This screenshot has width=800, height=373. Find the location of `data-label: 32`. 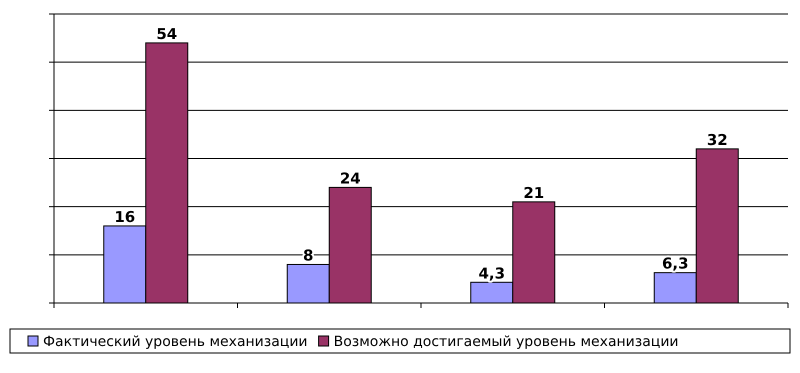

data-label: 32 is located at coordinates (717, 139).